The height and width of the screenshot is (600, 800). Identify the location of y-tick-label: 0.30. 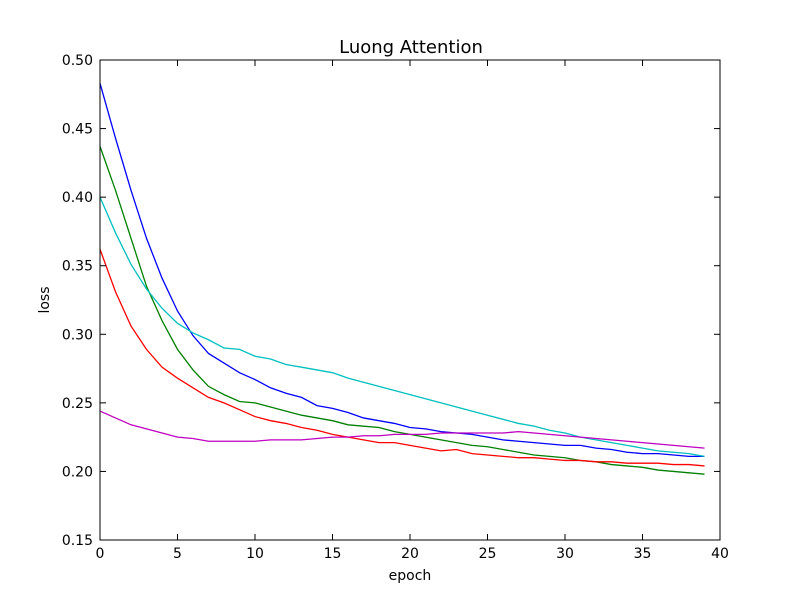
(77, 335).